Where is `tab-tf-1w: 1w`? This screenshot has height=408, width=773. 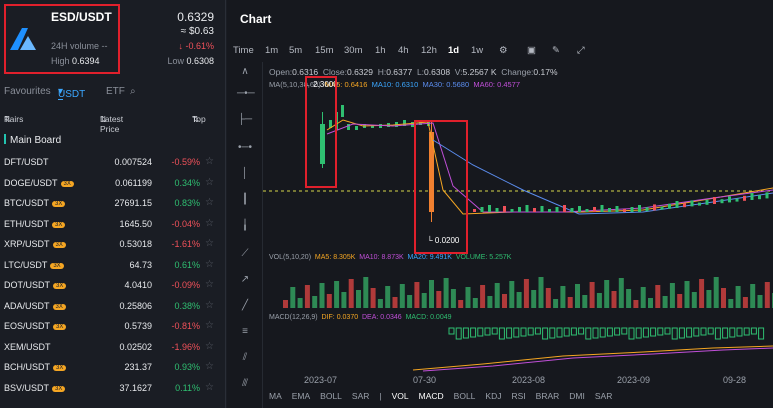
tab-tf-1w: 1w is located at coordinates (477, 50).